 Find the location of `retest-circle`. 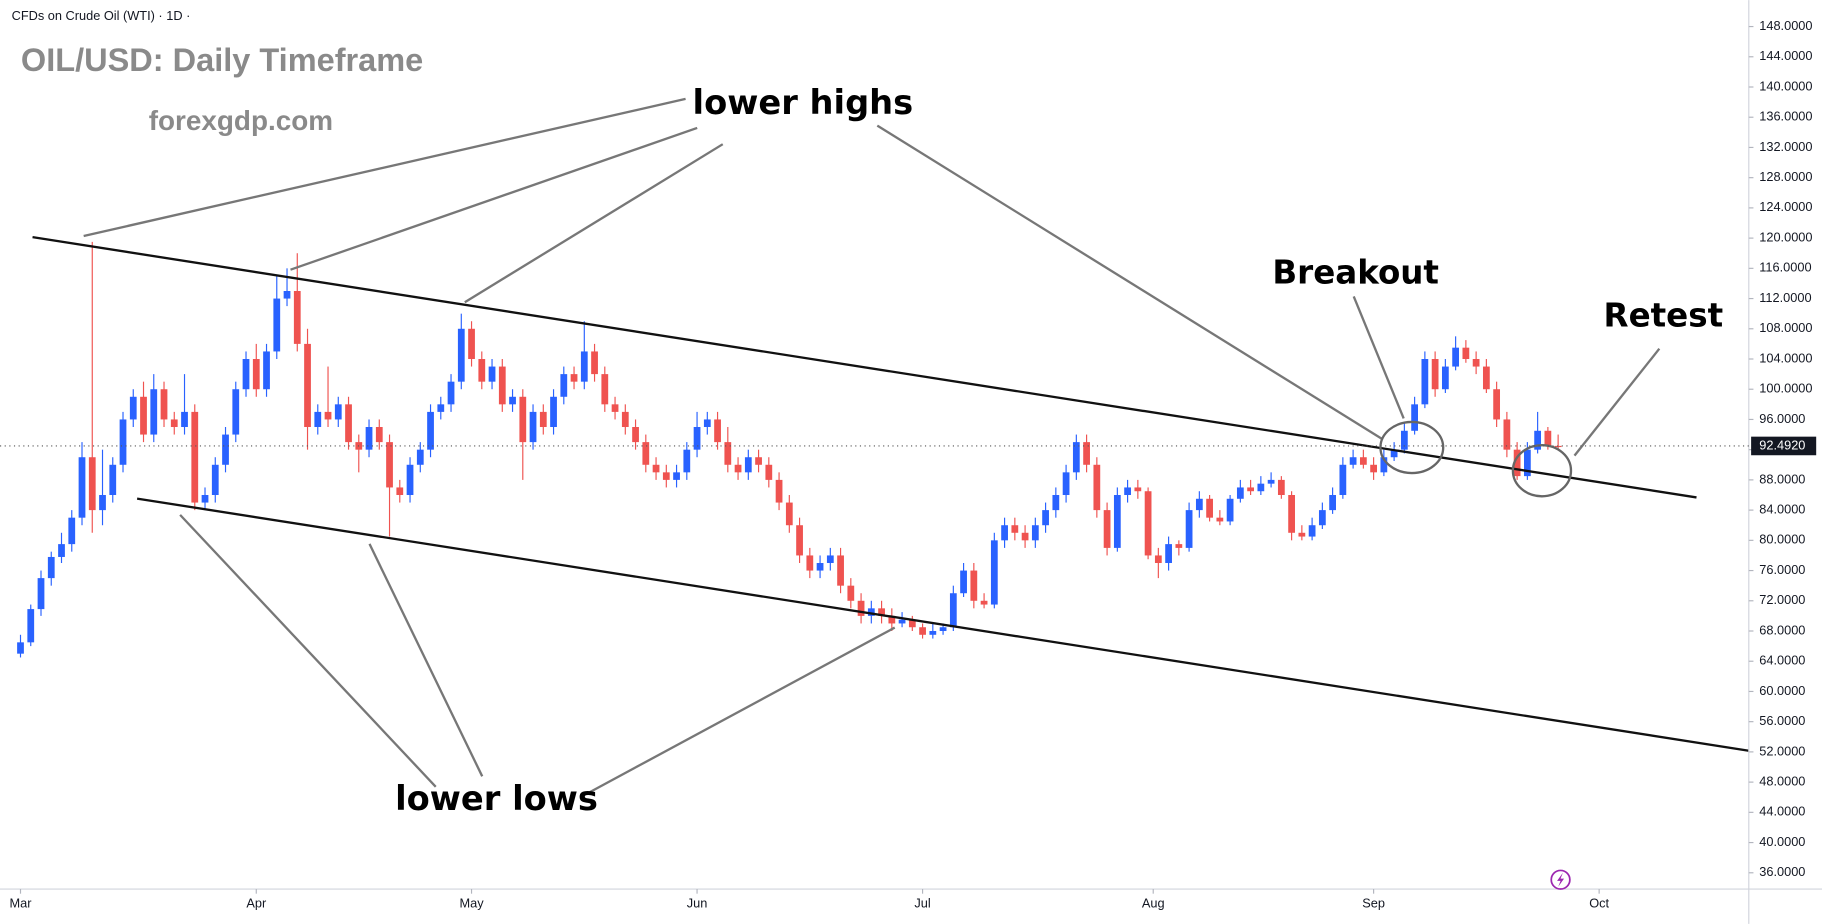

retest-circle is located at coordinates (1542, 470).